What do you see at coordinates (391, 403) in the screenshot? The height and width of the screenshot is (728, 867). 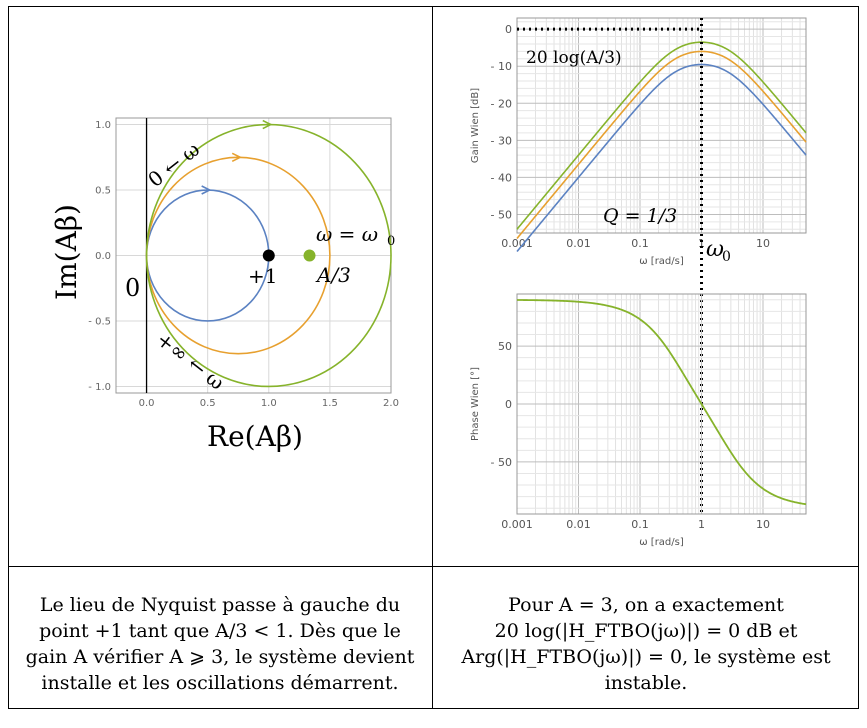 I see `nyquist-x-tick-label: 2.0` at bounding box center [391, 403].